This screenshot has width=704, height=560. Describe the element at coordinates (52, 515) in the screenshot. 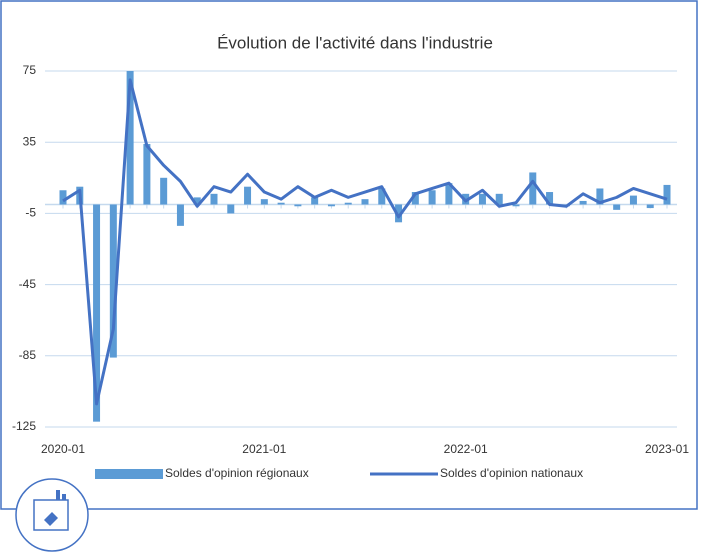

I see `logo-icon` at that location.